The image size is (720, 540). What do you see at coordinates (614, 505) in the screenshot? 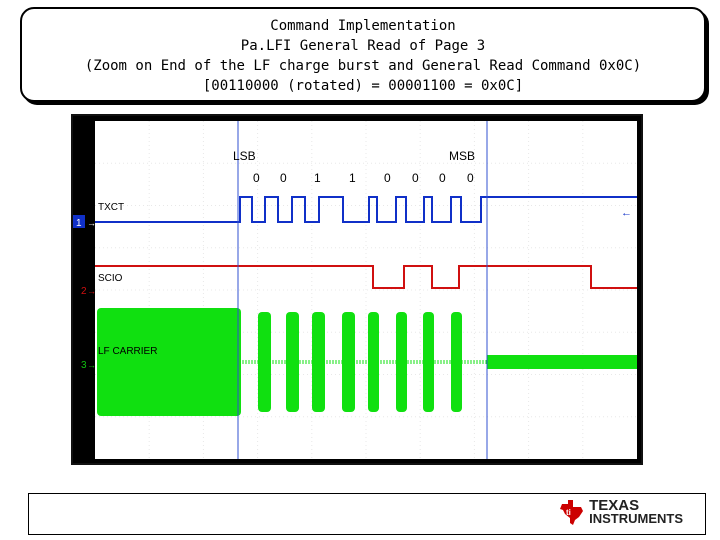
I see `ti-wordmark-line1: TEXAS` at bounding box center [614, 505].